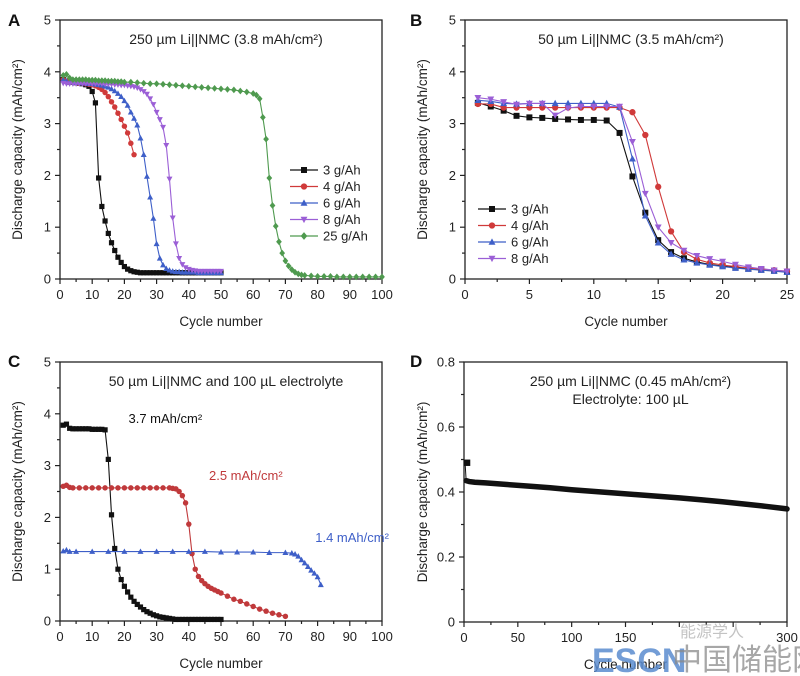 The width and height of the screenshot is (800, 676). Describe the element at coordinates (382, 636) in the screenshot. I see `x-tick-label: 100` at that location.